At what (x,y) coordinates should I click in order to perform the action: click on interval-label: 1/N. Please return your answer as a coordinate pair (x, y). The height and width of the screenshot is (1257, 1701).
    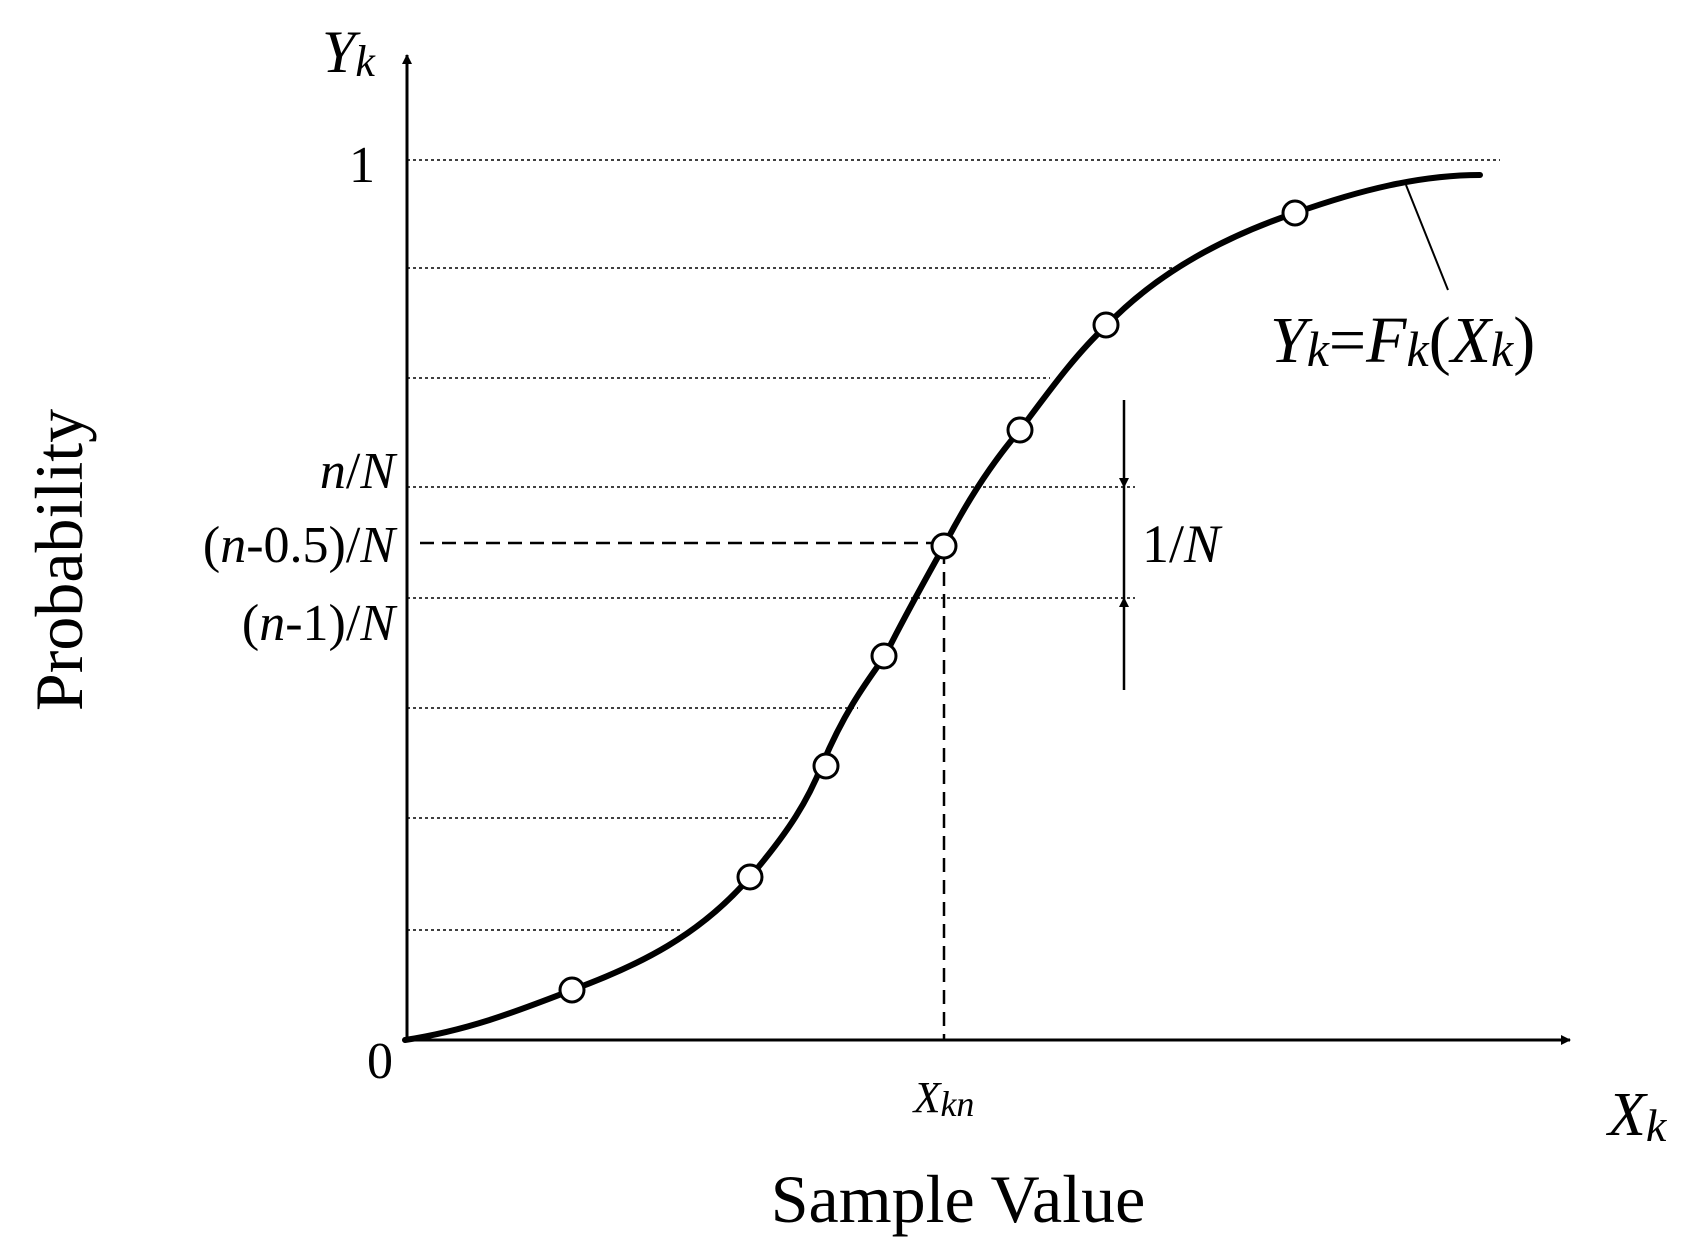
    Looking at the image, I should click on (1182, 544).